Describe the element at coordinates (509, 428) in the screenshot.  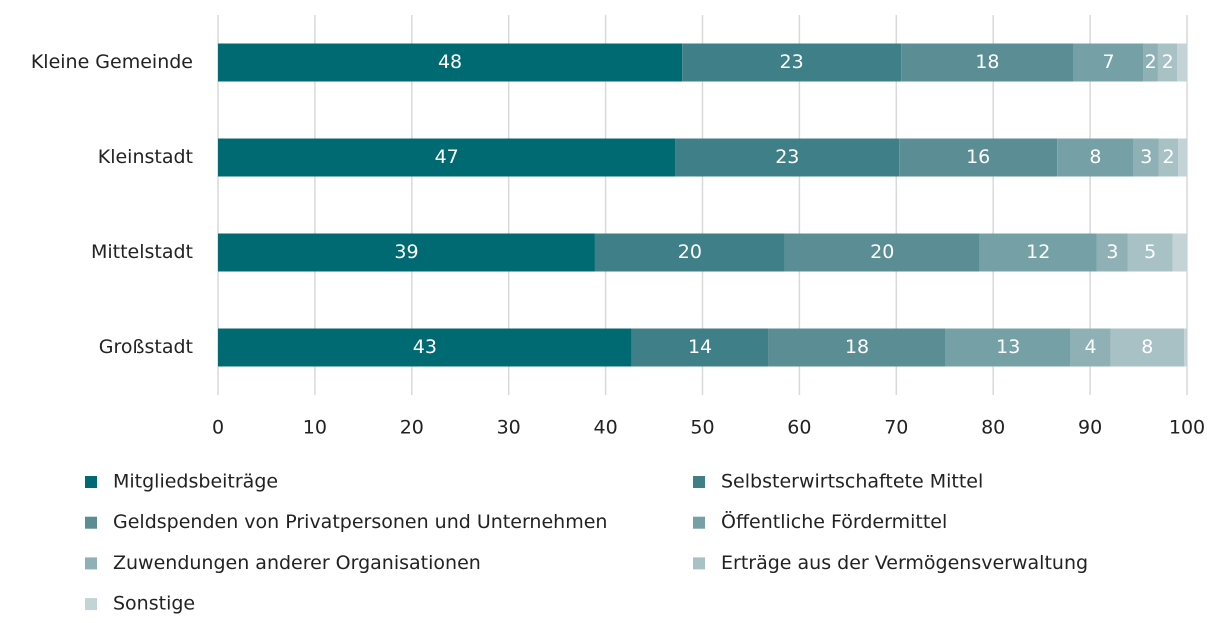
I see `x-tick-label: 30` at that location.